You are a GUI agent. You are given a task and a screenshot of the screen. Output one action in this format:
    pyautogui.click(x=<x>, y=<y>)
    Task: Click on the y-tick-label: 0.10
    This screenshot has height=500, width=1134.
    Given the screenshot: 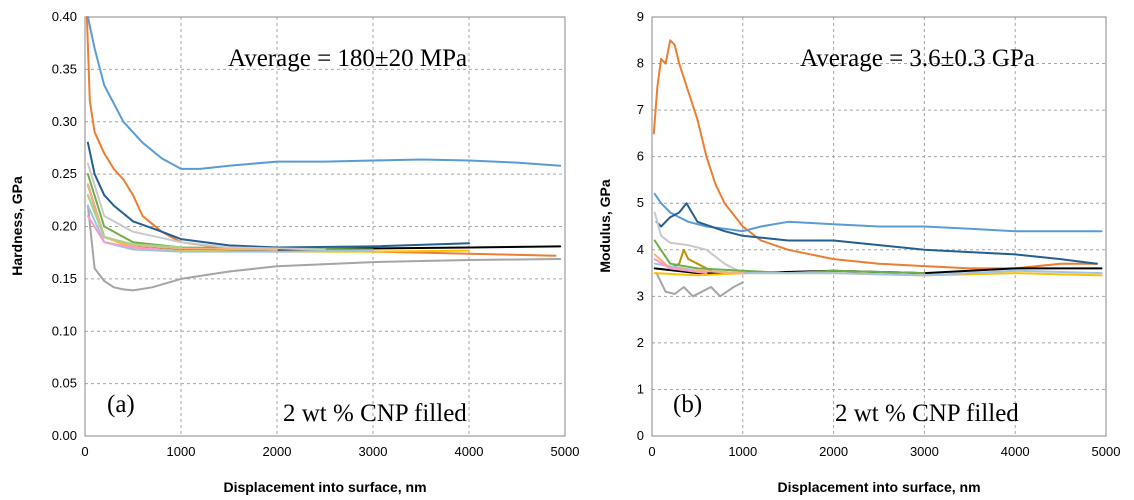 What is the action you would take?
    pyautogui.click(x=64, y=330)
    